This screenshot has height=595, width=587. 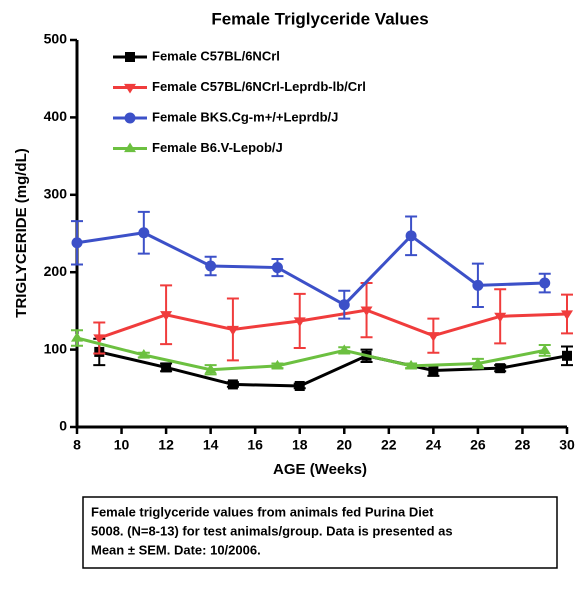 I want to click on x-tick-label: 18, so click(x=300, y=445).